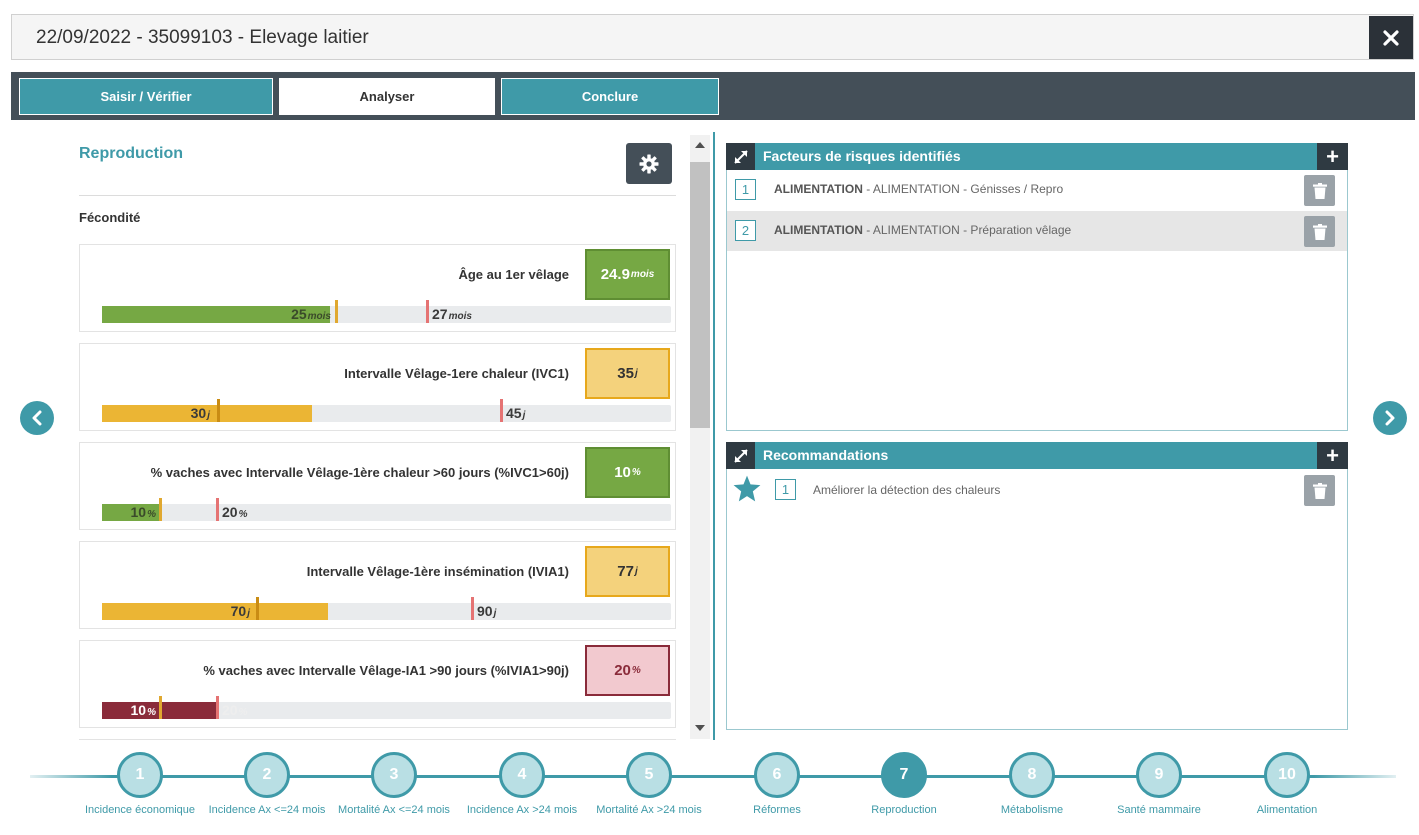  What do you see at coordinates (642, 274) in the screenshot?
I see `indicator-unit: mois` at bounding box center [642, 274].